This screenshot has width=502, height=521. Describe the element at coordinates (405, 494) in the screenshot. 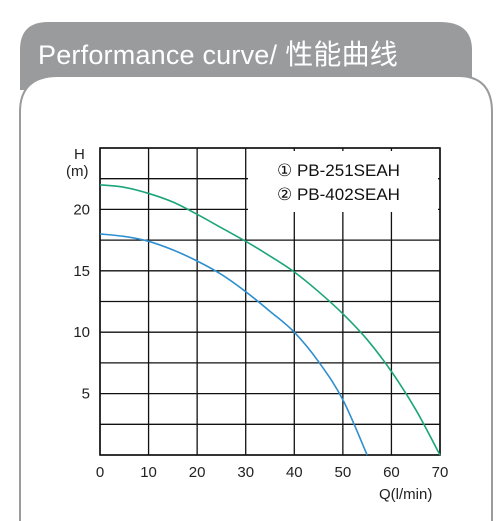

I see `x-axis-label: Q(l/min)` at that location.